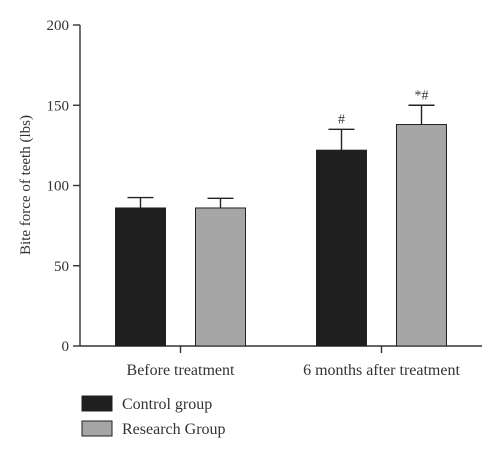 The height and width of the screenshot is (455, 500). I want to click on legend-label: Research Group, so click(174, 429).